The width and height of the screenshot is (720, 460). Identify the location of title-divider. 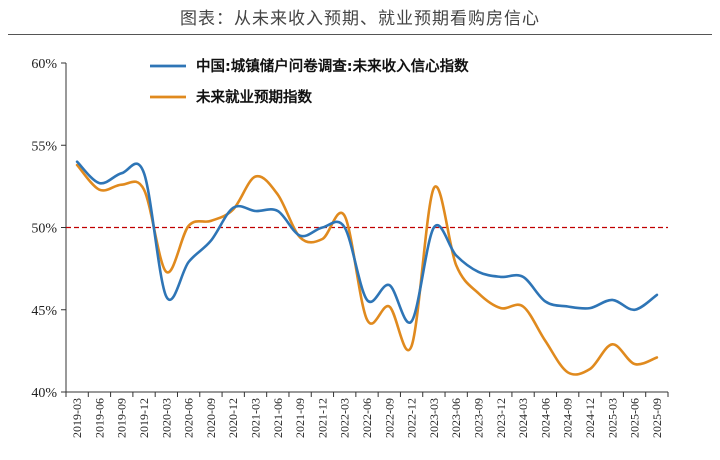
(360, 34).